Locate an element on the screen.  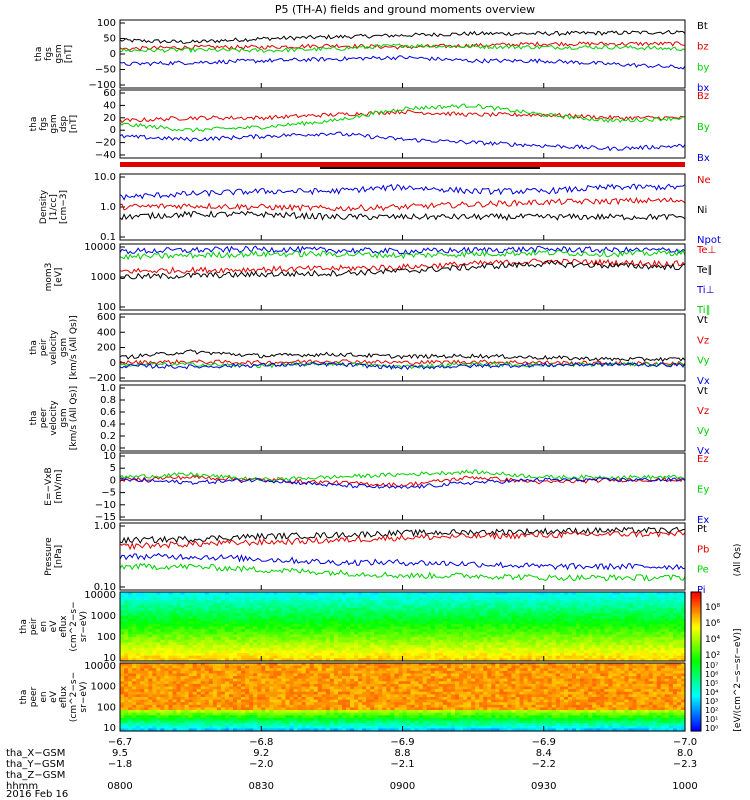
legend-p2-1: By is located at coordinates (703, 127).